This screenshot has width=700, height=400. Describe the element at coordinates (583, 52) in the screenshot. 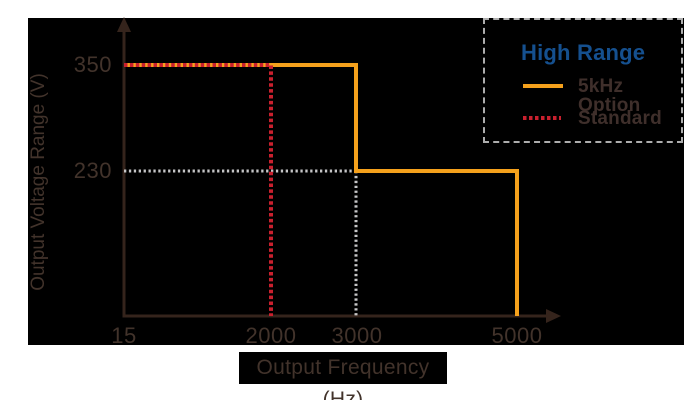

I see `legend-title: High Range` at that location.